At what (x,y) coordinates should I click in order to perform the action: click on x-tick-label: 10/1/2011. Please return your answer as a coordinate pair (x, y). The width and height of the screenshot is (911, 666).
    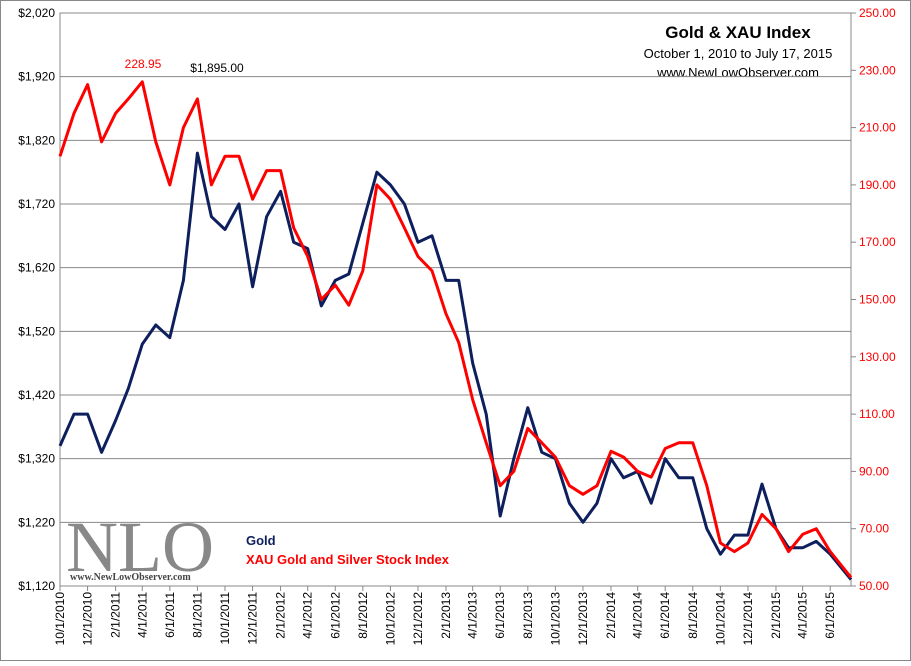
    Looking at the image, I should click on (225, 618).